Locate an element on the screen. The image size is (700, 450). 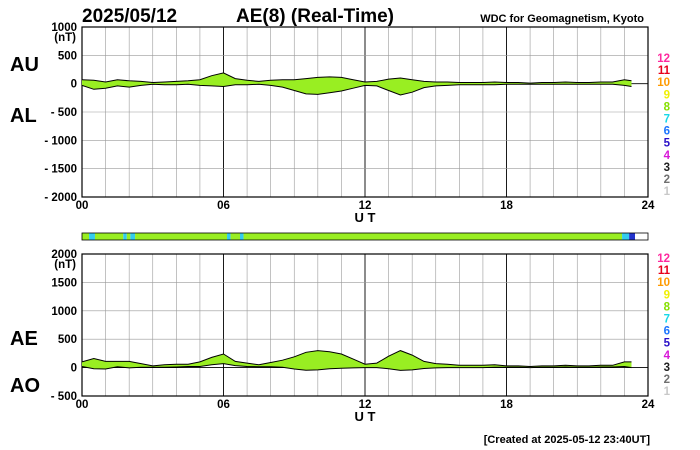
station-coverage-bar is located at coordinates (365, 236).